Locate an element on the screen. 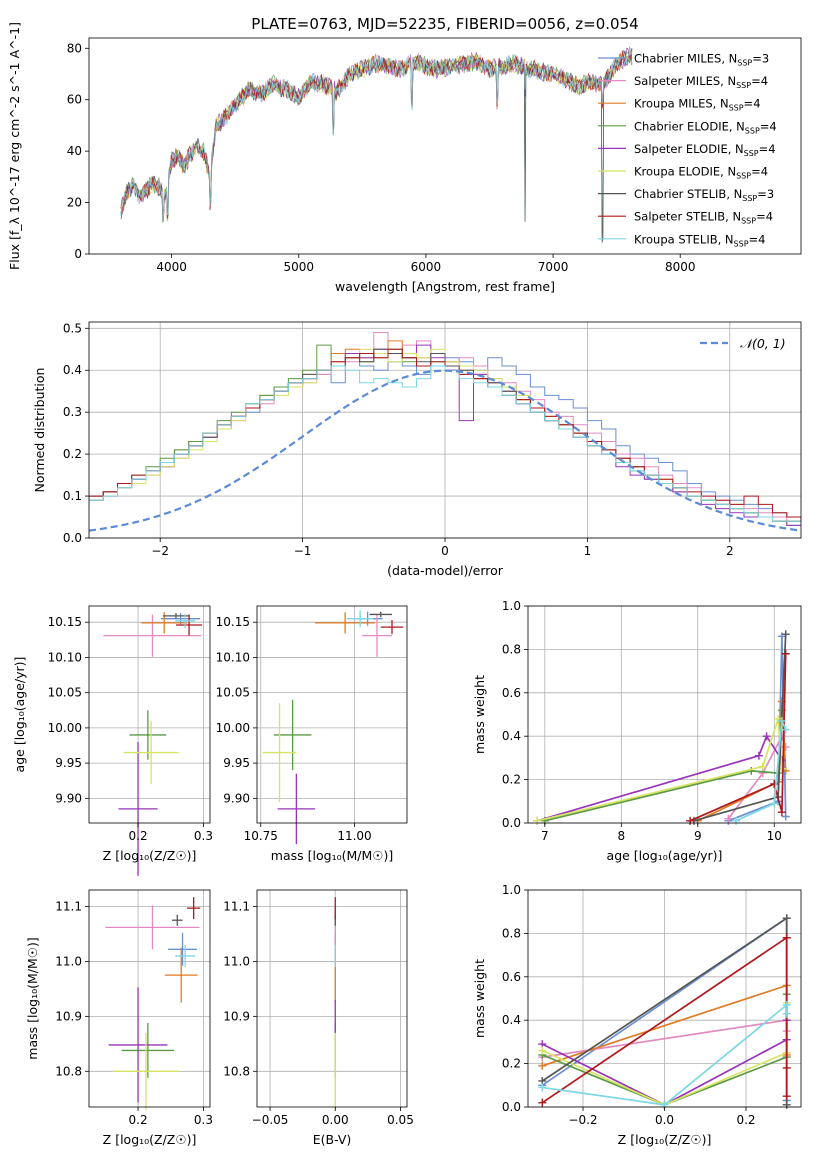 Image resolution: width=819 pixels, height=1170 pixels. y-tick-label: 10.8 is located at coordinates (68, 1071).